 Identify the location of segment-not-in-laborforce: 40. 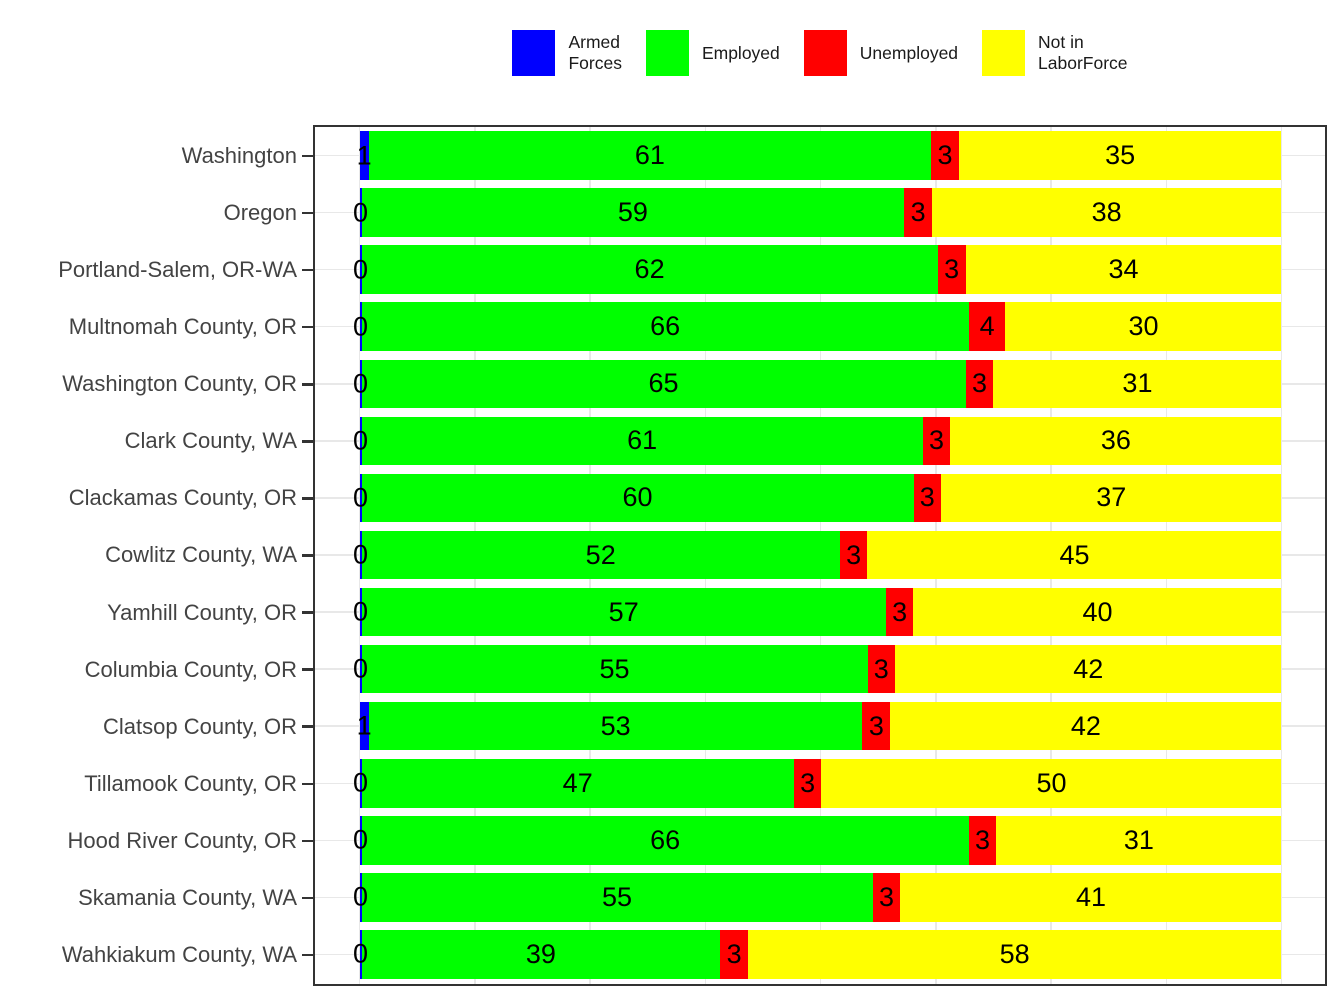
(1097, 612).